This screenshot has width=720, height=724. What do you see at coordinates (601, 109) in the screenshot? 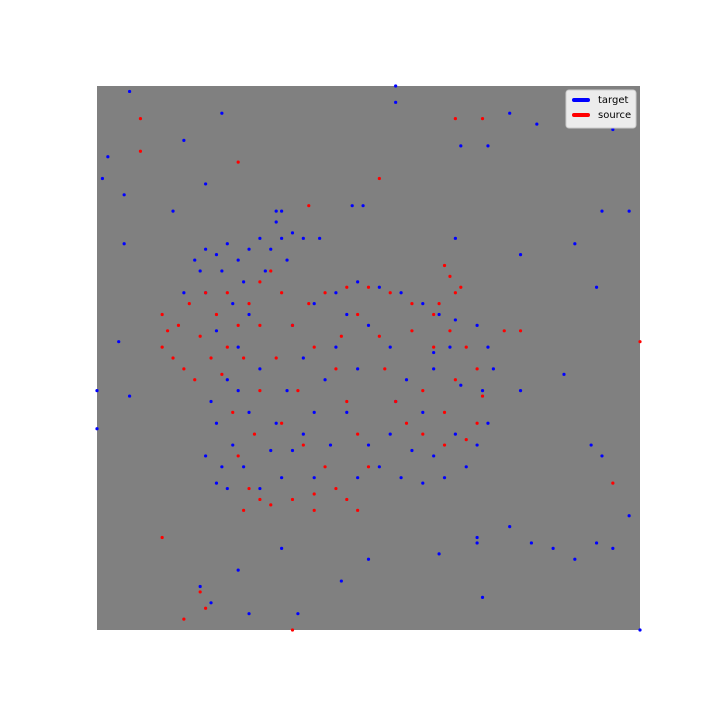
I see `legend: target source` at bounding box center [601, 109].